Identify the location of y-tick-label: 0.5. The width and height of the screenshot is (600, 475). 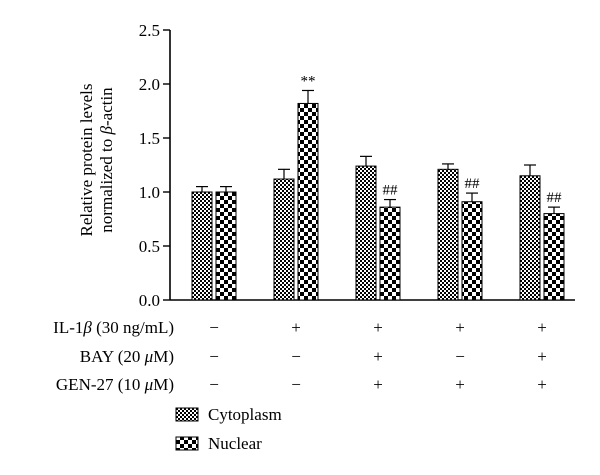
(149, 246).